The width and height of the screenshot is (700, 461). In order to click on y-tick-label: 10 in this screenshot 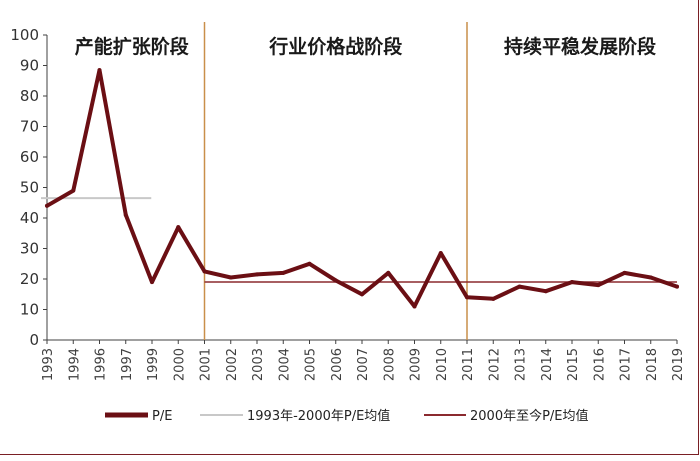, I will do `click(29, 310)`.